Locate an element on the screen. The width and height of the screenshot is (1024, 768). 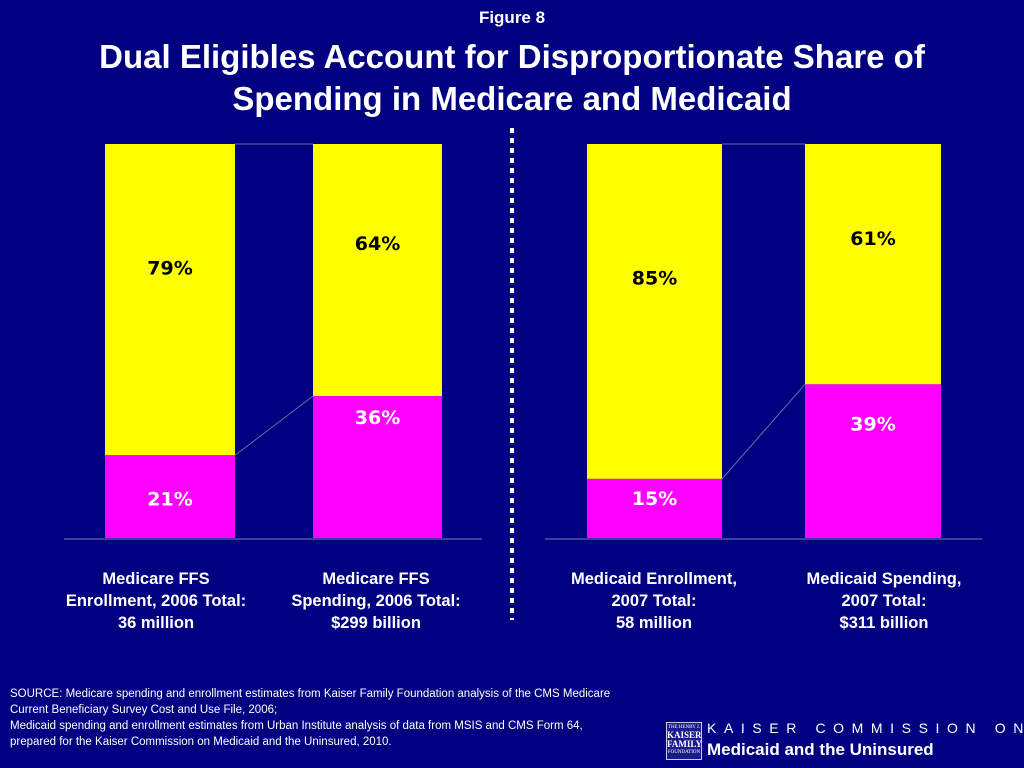
kaiser-foundation-logo: THE HENRY J. KAISER FAMILY FOUNDATION is located at coordinates (684, 741).